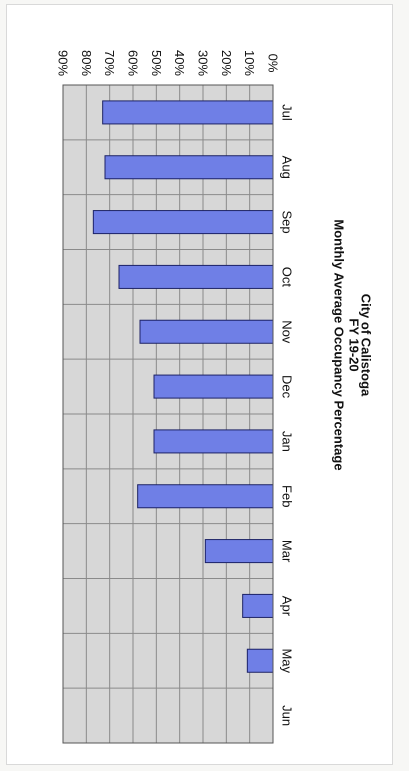 Image resolution: width=409 pixels, height=771 pixels. Describe the element at coordinates (287, 441) in the screenshot. I see `x-tick-label-jan: Jan` at that location.